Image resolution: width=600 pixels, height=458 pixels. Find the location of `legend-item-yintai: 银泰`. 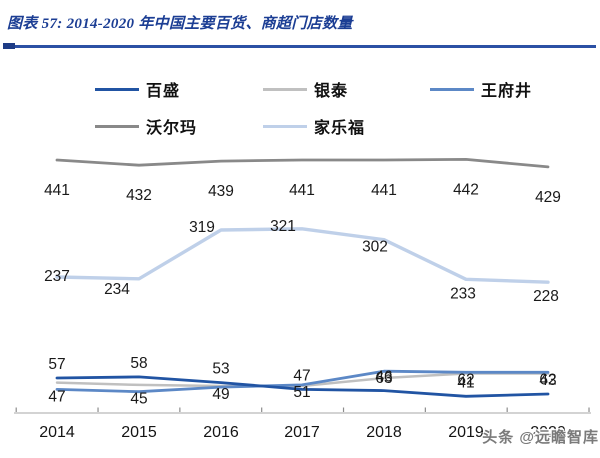

legend-item-yintai: 银泰 is located at coordinates (306, 90).